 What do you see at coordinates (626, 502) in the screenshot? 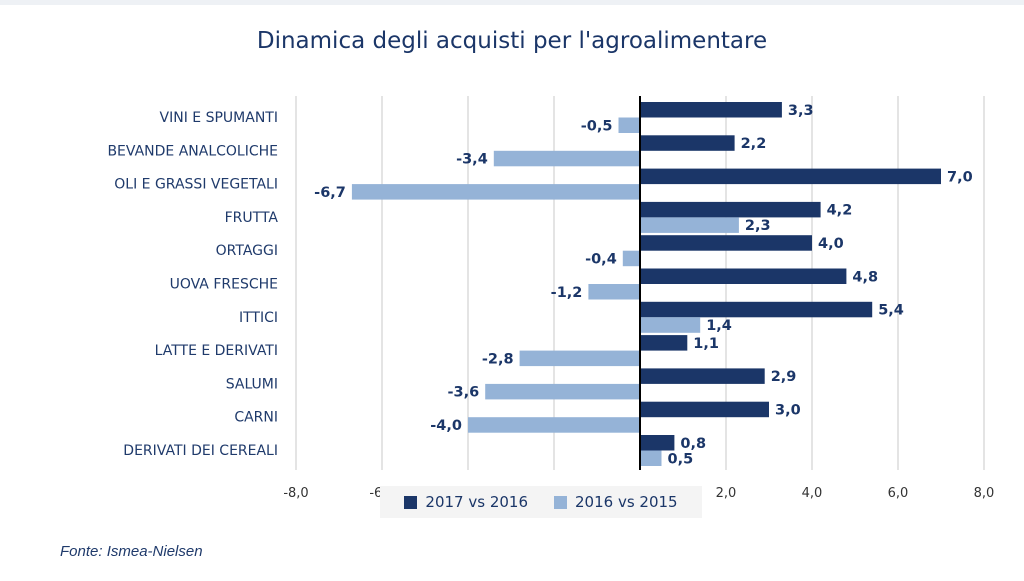
I see `legend-label-2016: 2016 vs 2015` at bounding box center [626, 502].